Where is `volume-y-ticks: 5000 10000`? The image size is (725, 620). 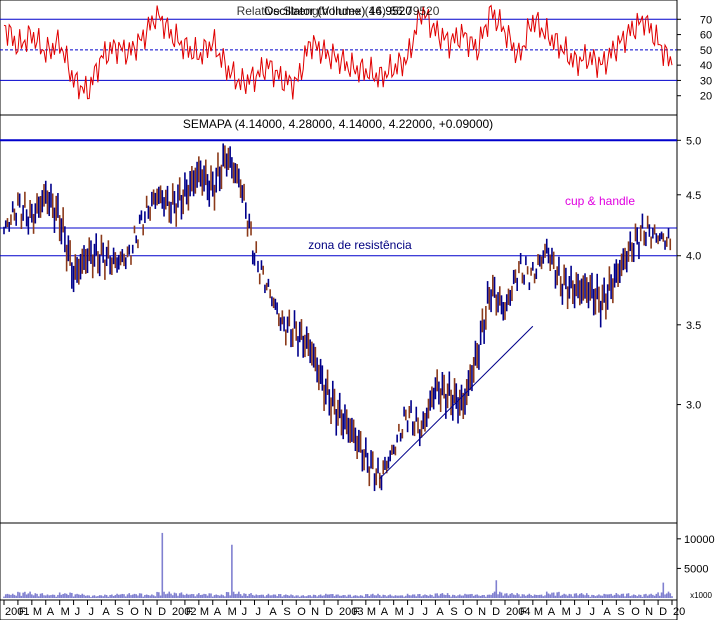
volume-y-ticks: 5000 10000 is located at coordinates (696, 554).